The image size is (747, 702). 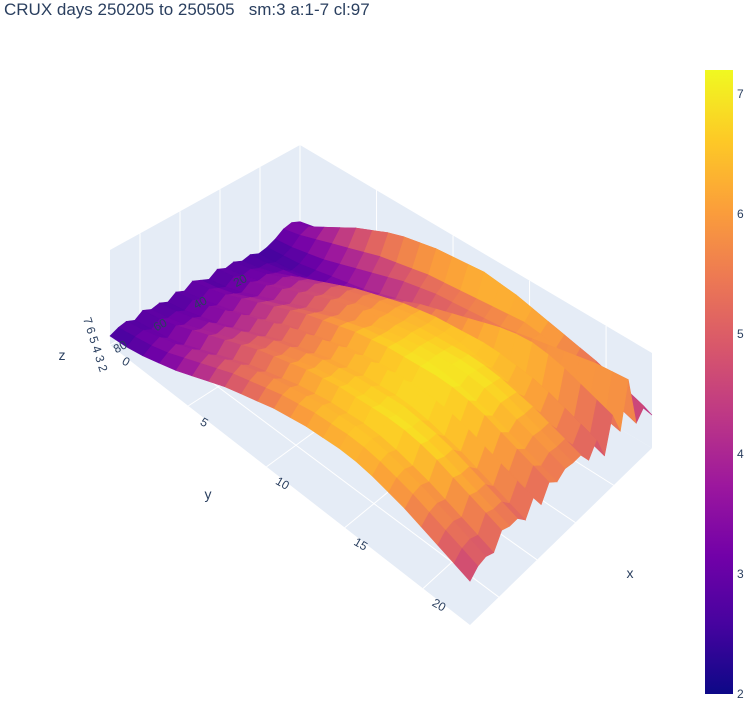 What do you see at coordinates (740, 214) in the screenshot?
I see `colorbar-tick-label: 6` at bounding box center [740, 214].